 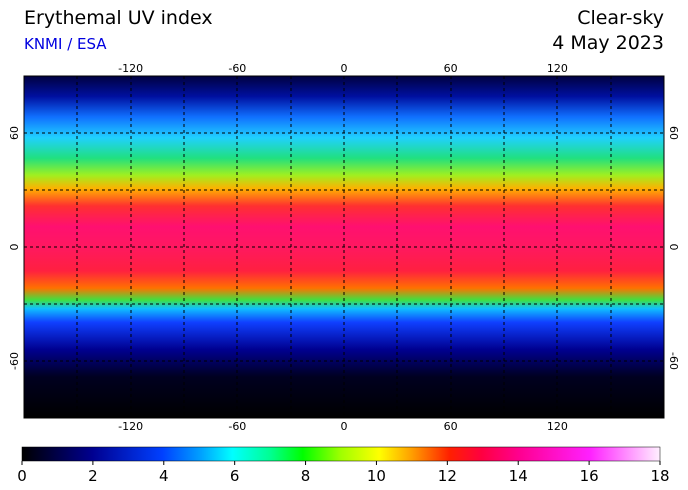 I want to click on colorbar, so click(x=341, y=454).